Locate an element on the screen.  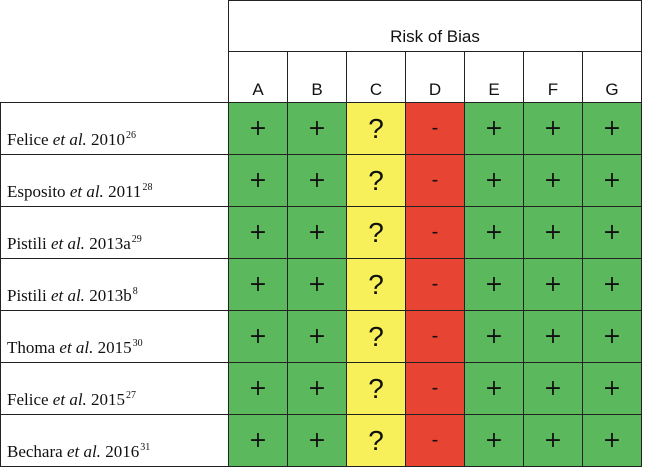
study-reference: 30 is located at coordinates (137, 343).